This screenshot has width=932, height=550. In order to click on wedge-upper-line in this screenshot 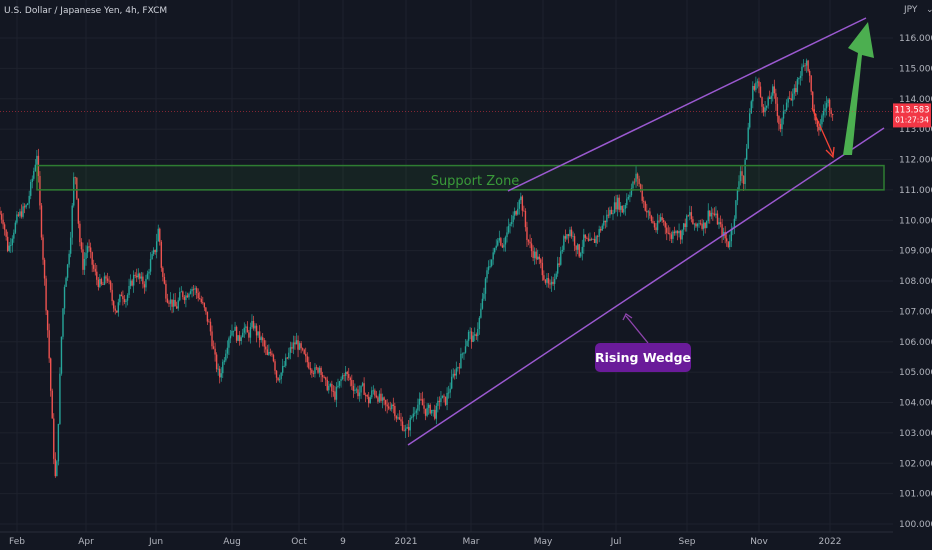, I will do `click(687, 104)`.